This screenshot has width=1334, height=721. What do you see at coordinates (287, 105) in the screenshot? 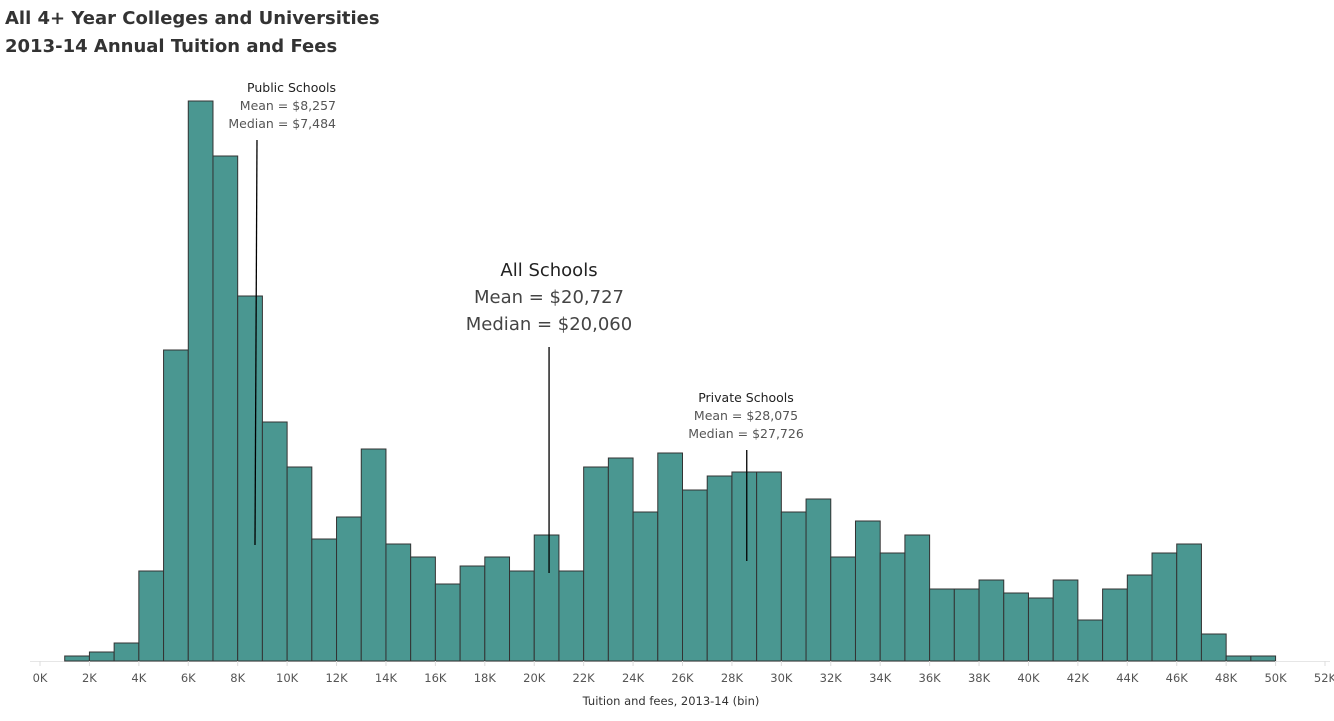
I see `annotation-public-mean: Mean = $8,257` at bounding box center [287, 105].